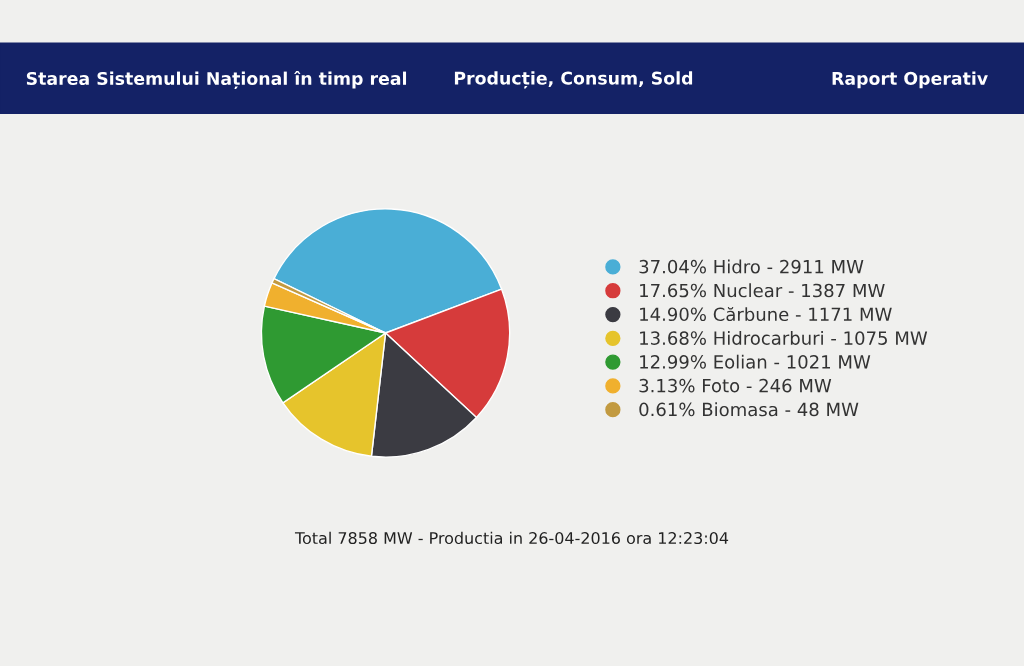 Image resolution: width=1024 pixels, height=666 pixels. Describe the element at coordinates (755, 361) in the screenshot. I see `legend-label: 12.99% Eolian - 1021 MW` at that location.